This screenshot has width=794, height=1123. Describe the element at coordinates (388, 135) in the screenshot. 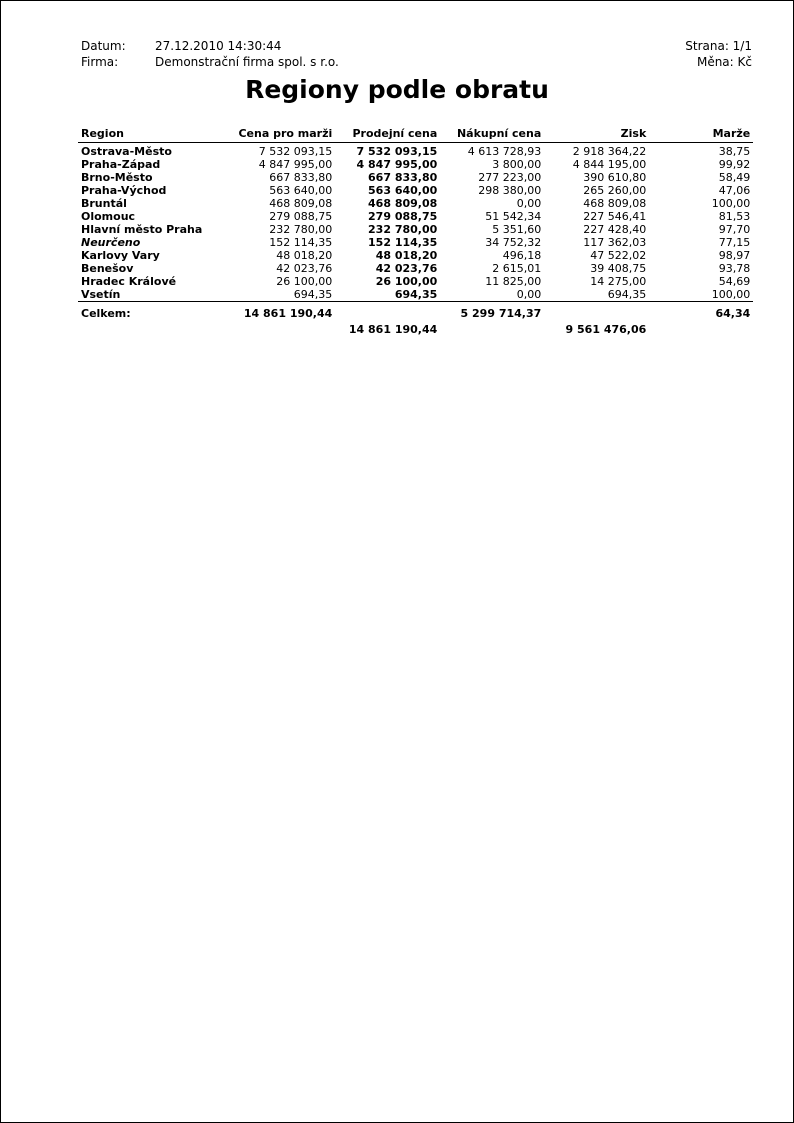

I see `column-header: Prodejní cena` at that location.